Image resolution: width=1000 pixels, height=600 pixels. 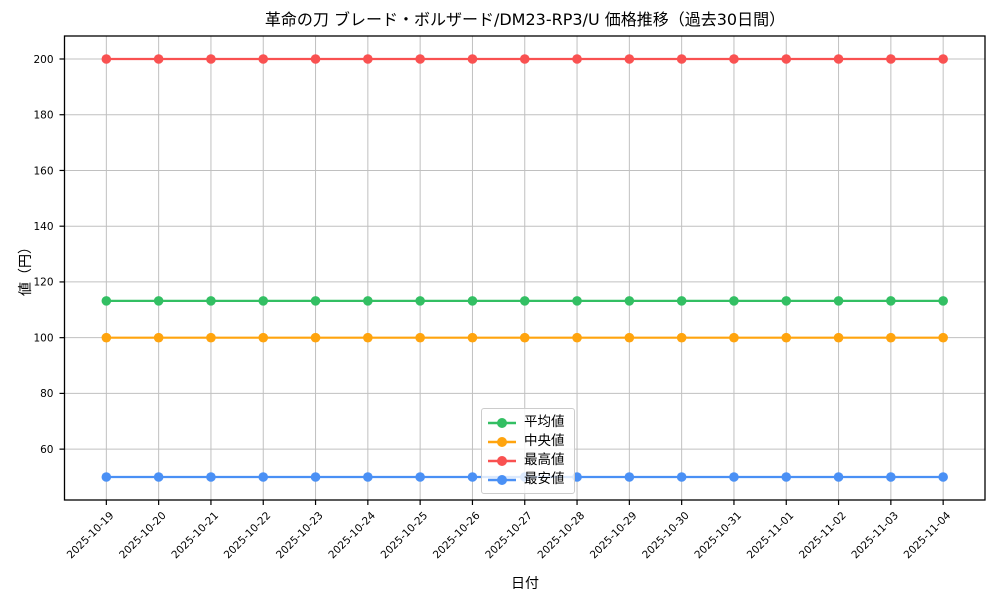 What do you see at coordinates (457, 535) in the screenshot?
I see `x-tick-label: 2025-10-26` at bounding box center [457, 535].